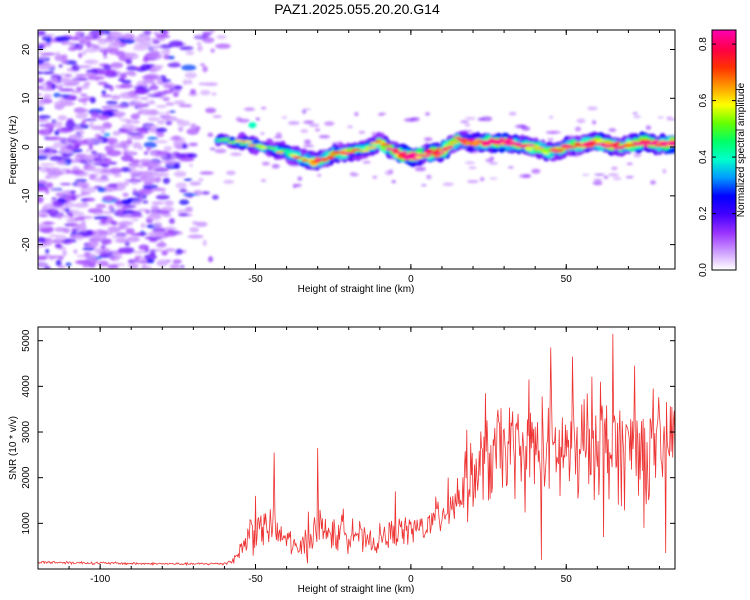 This screenshot has width=750, height=600. I want to click on x-tick-label: 50, so click(567, 279).